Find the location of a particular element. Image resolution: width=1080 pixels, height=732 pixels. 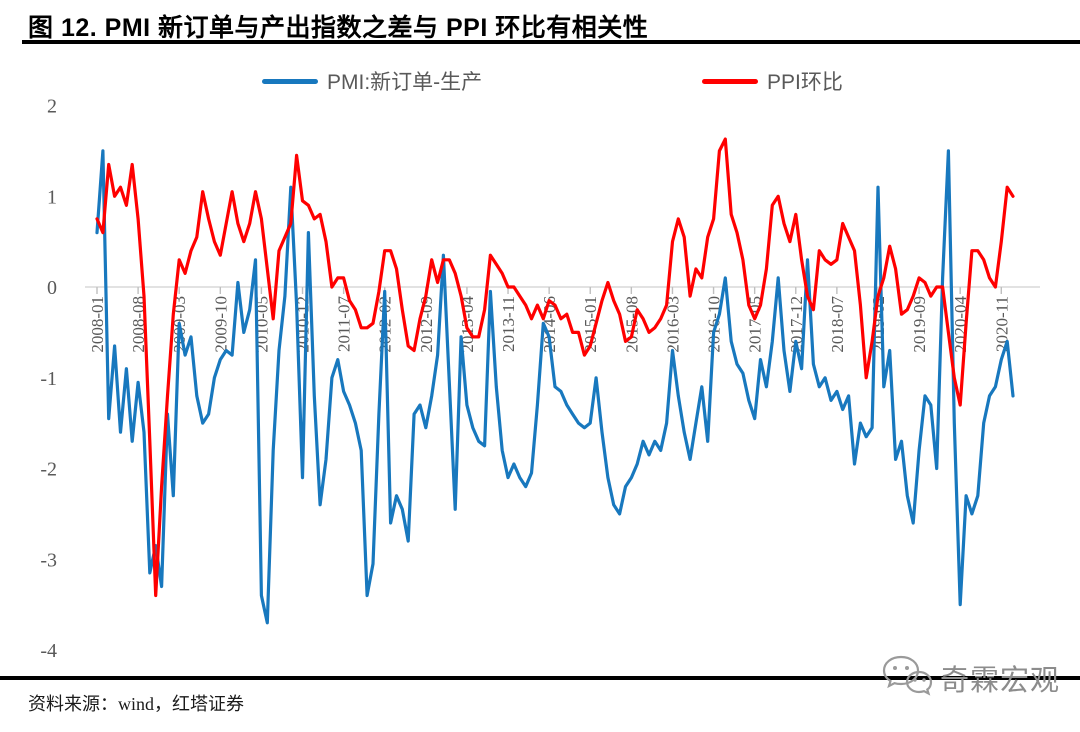

x-axis-label: 2011-07 is located at coordinates (344, 324).